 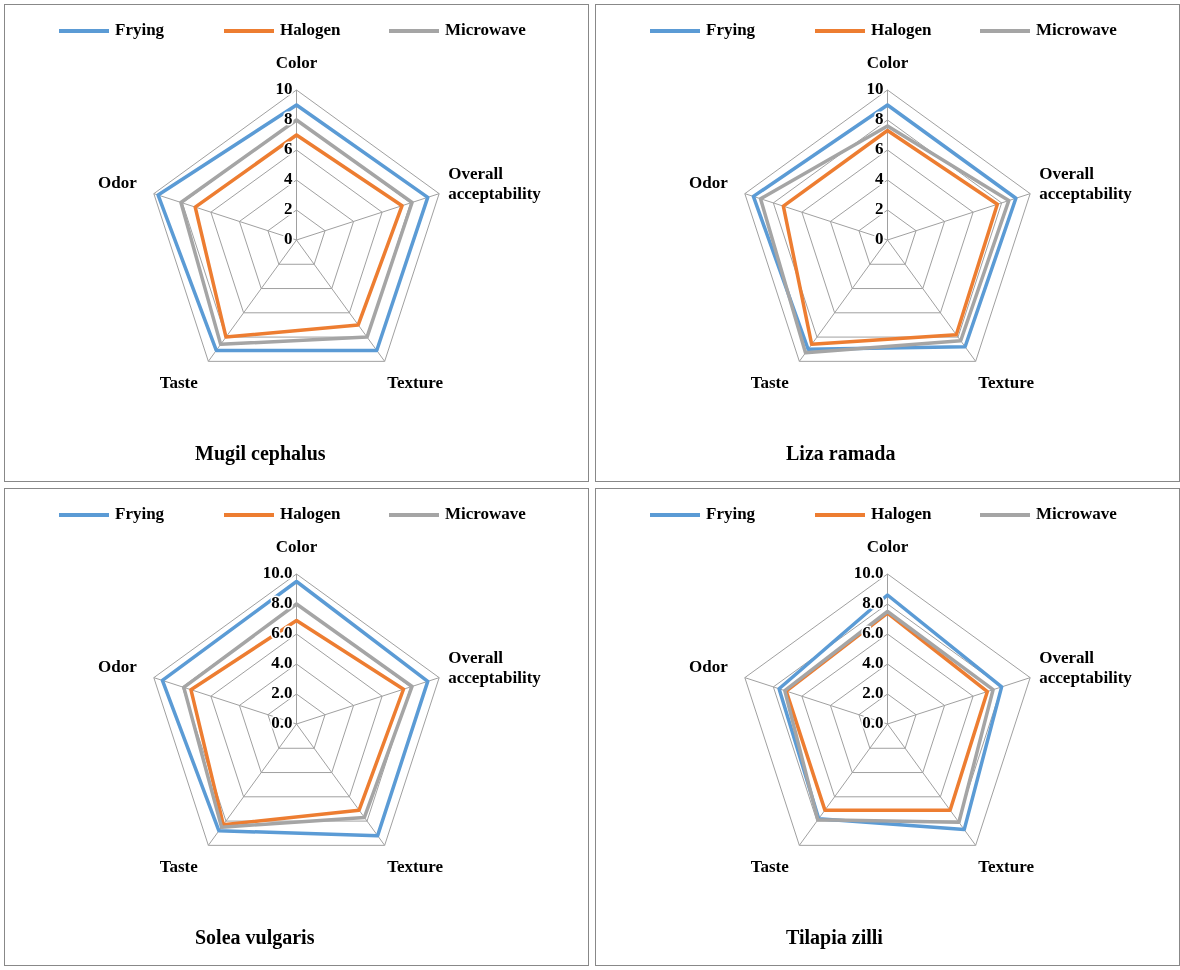 What do you see at coordinates (873, 632) in the screenshot?
I see `y-tick-label: 6.0` at bounding box center [873, 632].